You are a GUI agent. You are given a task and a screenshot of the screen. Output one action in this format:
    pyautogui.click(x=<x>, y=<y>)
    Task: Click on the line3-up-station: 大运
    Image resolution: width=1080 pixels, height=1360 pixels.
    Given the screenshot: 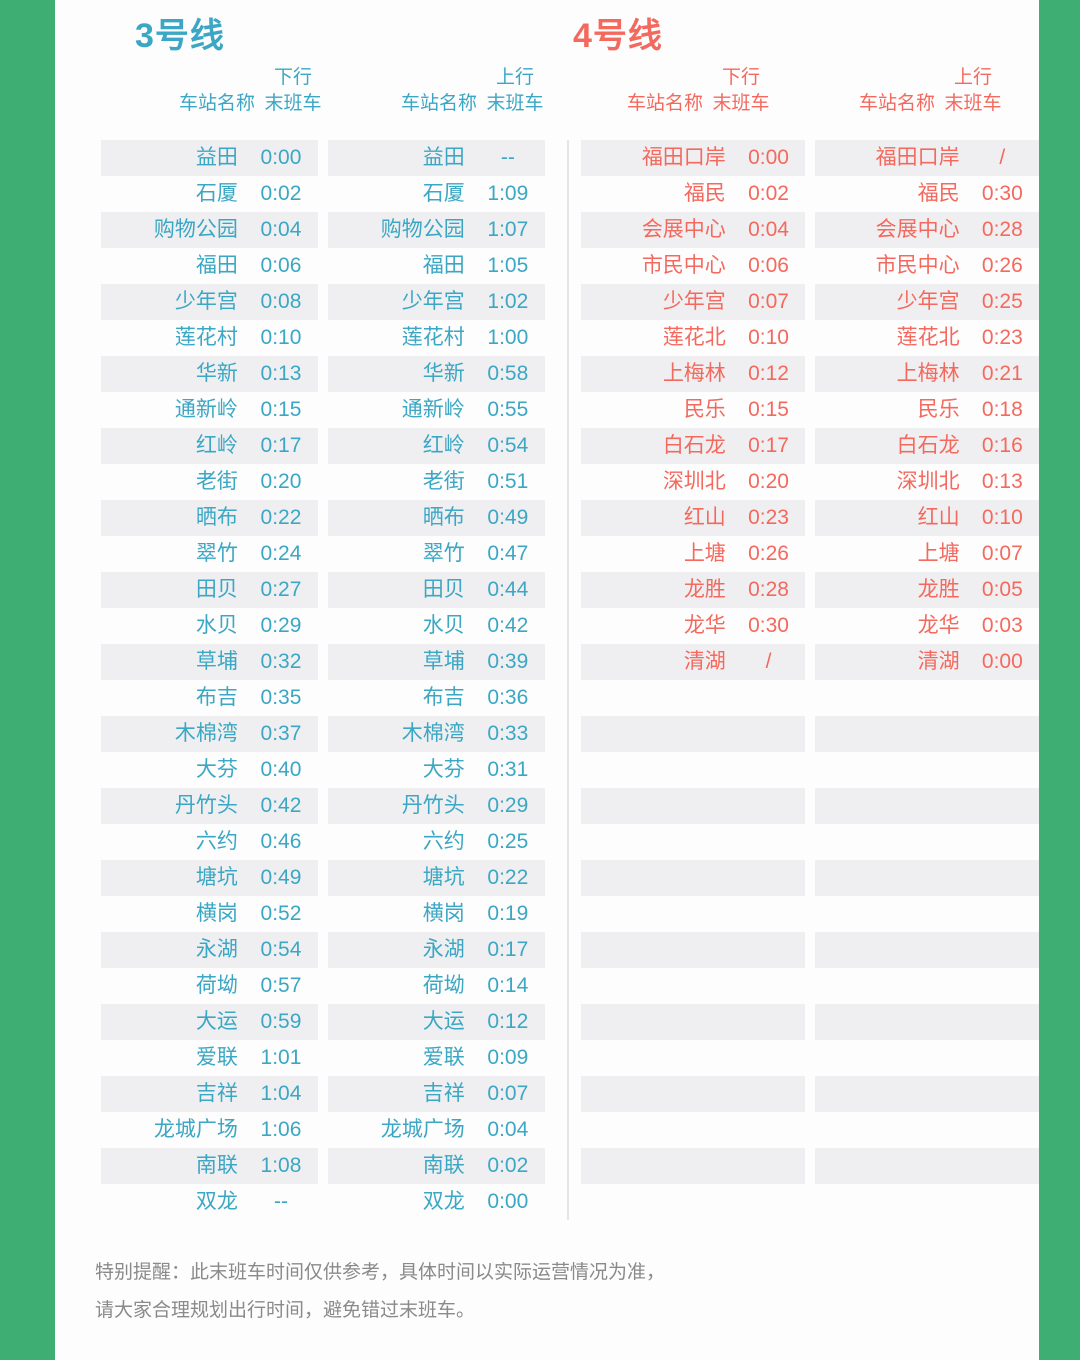 What is the action you would take?
    pyautogui.click(x=443, y=1021)
    